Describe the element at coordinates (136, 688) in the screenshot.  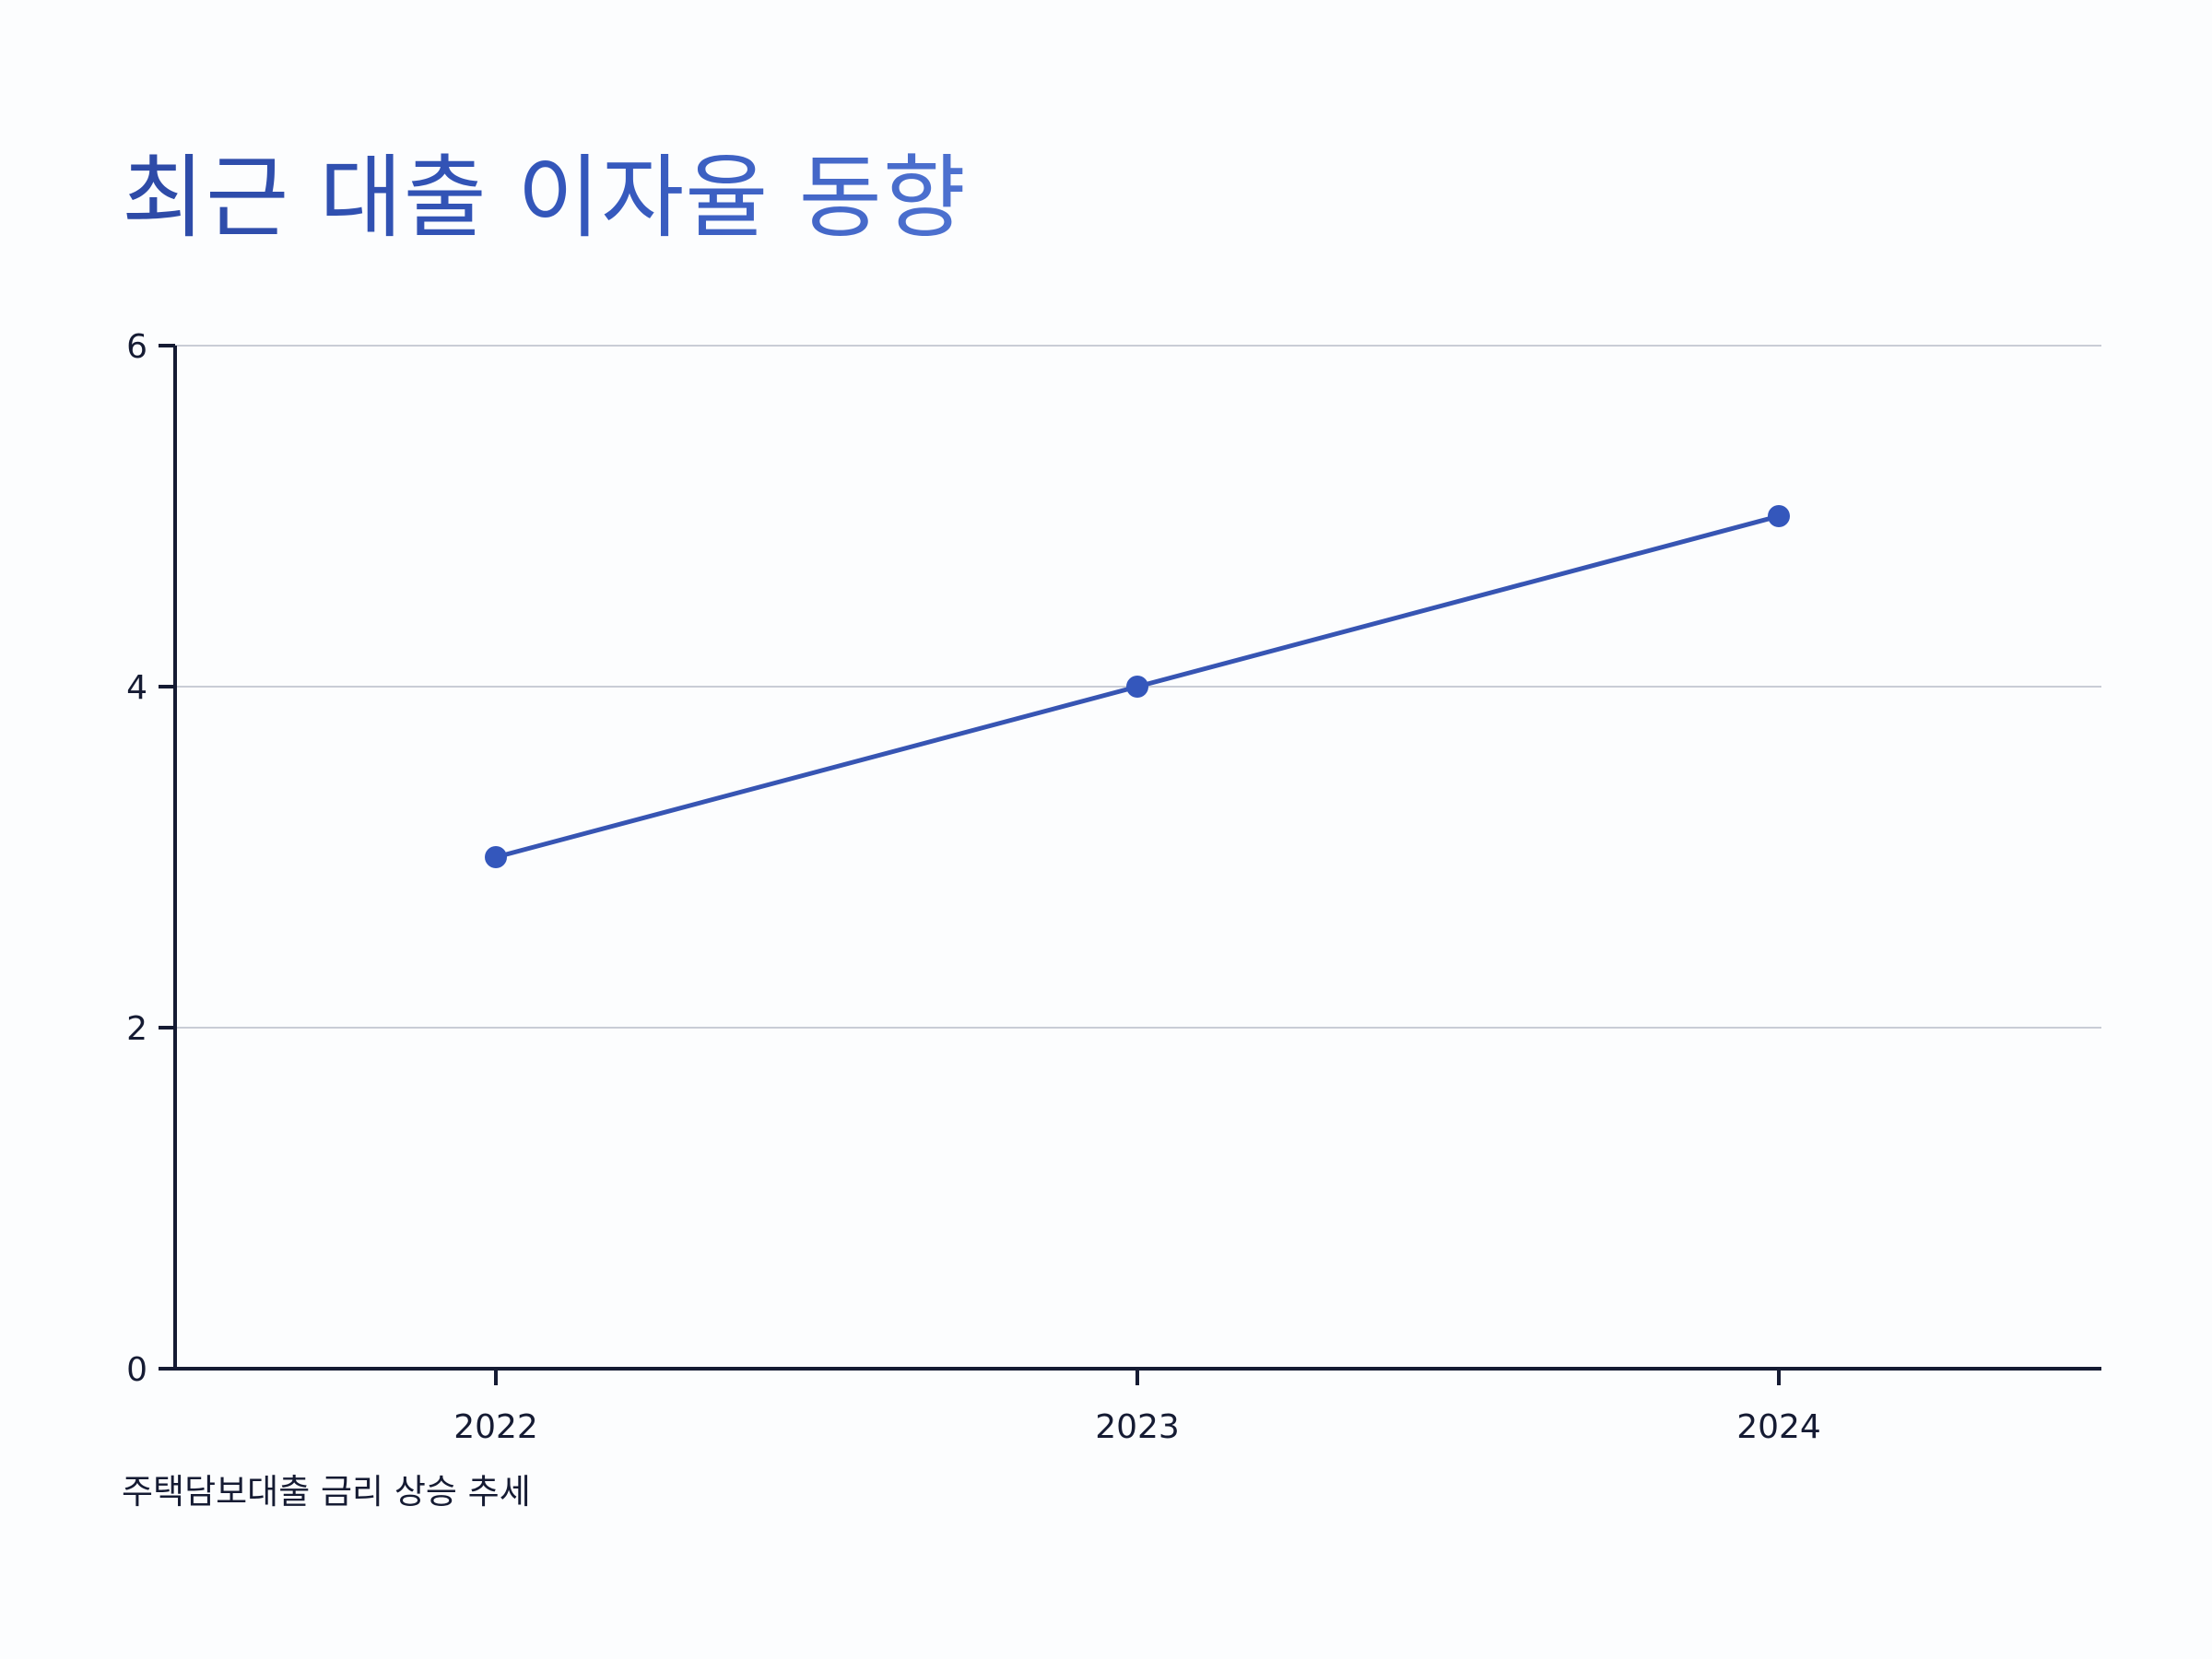
I see `y-tick-label: 4` at that location.